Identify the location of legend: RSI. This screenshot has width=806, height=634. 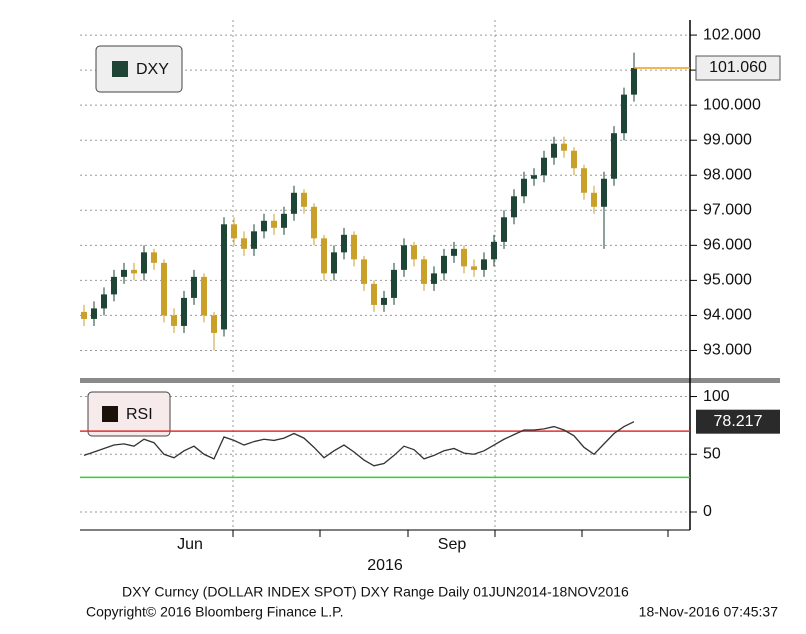
(129, 414).